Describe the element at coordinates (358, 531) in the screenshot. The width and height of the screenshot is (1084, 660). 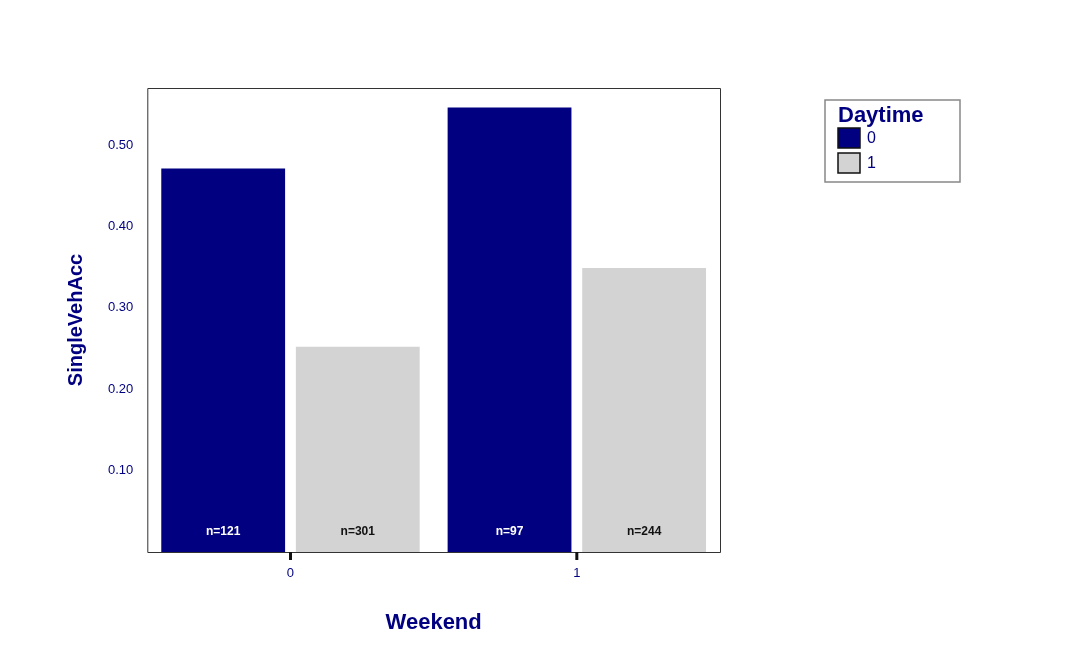
I see `annotation: n=301` at that location.